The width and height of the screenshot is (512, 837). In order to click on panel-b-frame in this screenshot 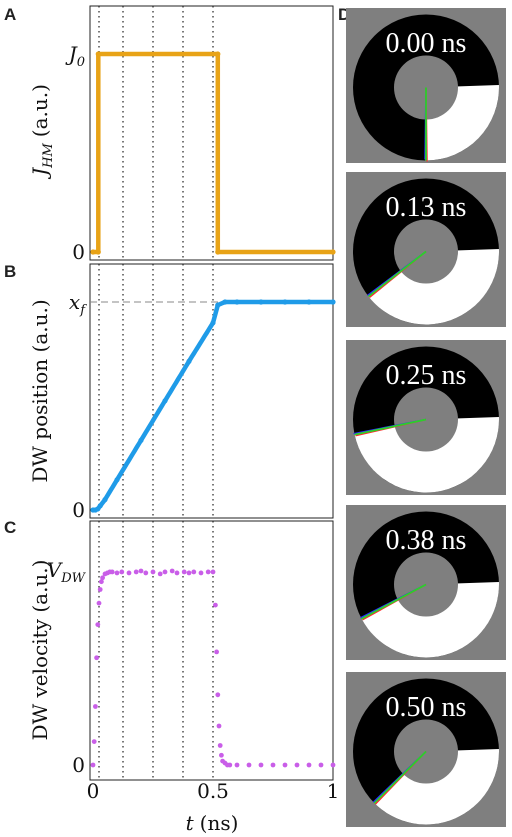, I will do `click(211, 391)`.